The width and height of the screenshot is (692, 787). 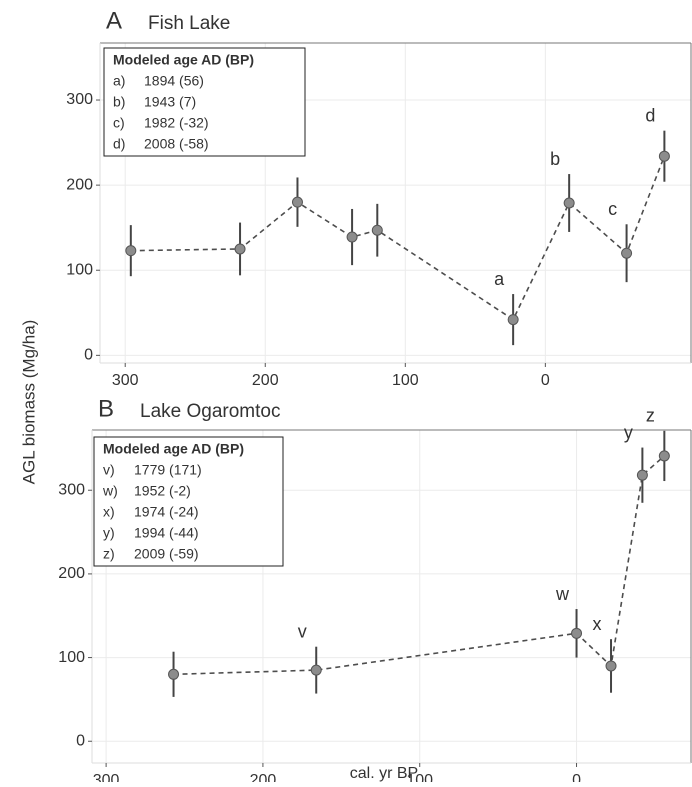 What do you see at coordinates (110, 491) in the screenshot?
I see `legend-key: w)` at bounding box center [110, 491].